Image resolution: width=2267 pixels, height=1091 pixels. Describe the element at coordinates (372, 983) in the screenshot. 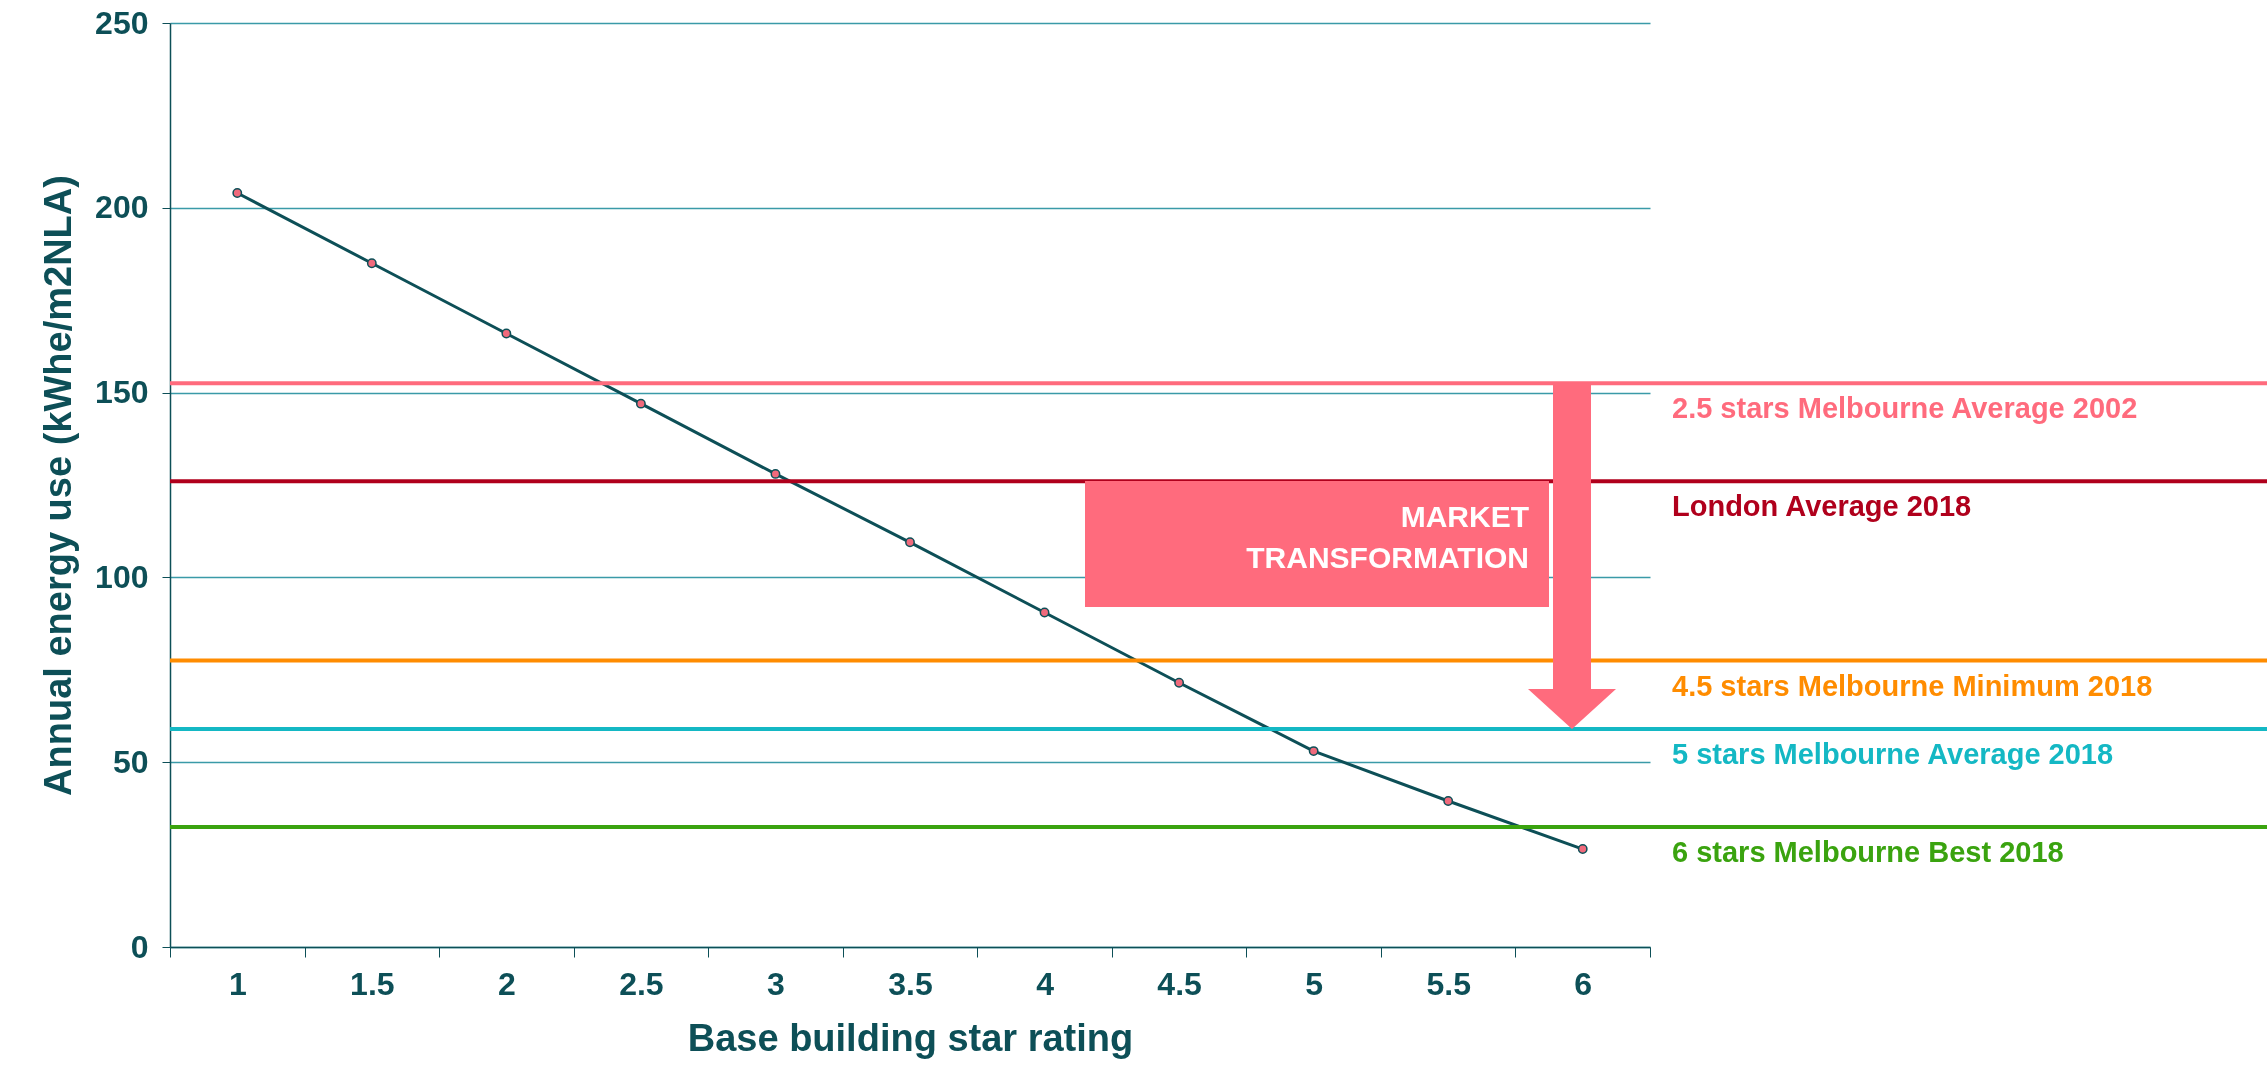

I see `x-tick-label: 1.5` at that location.